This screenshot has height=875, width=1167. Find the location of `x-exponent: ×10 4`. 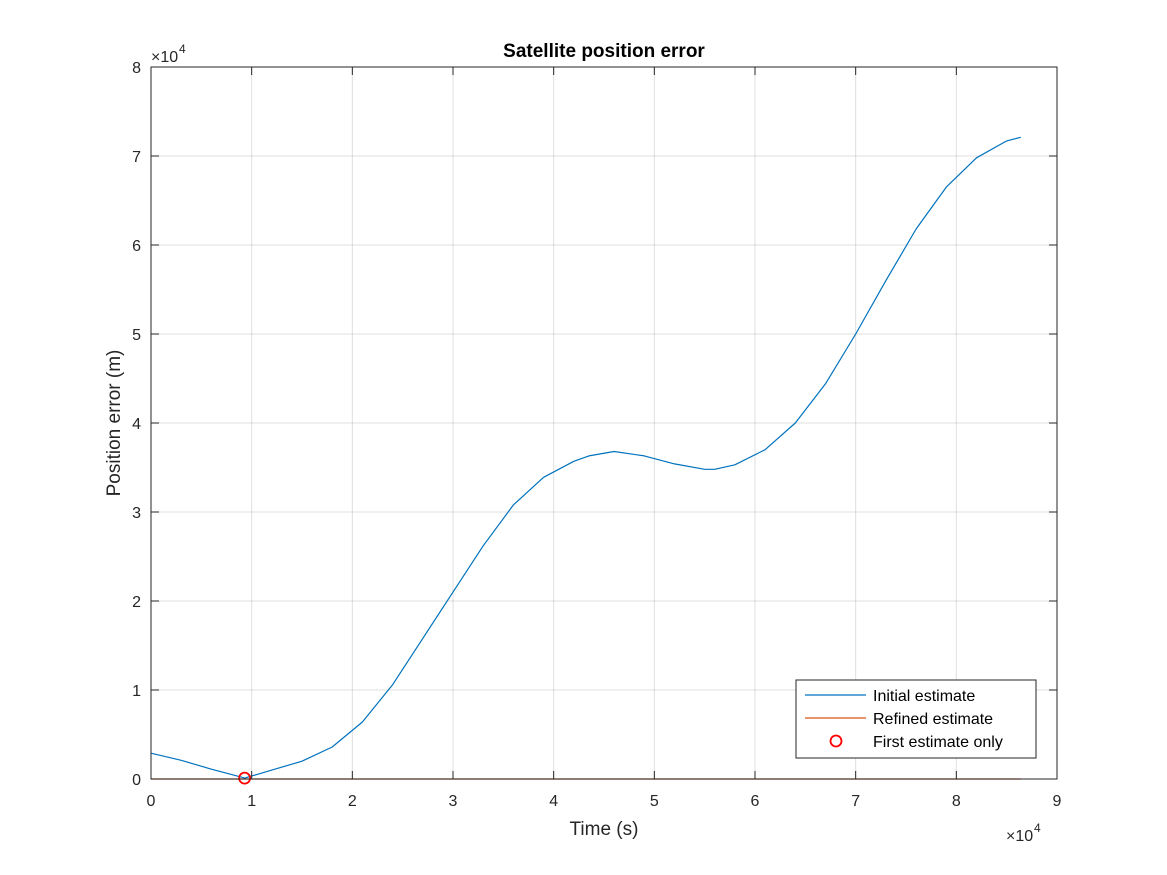

x-exponent: ×10 4 is located at coordinates (1023, 833).